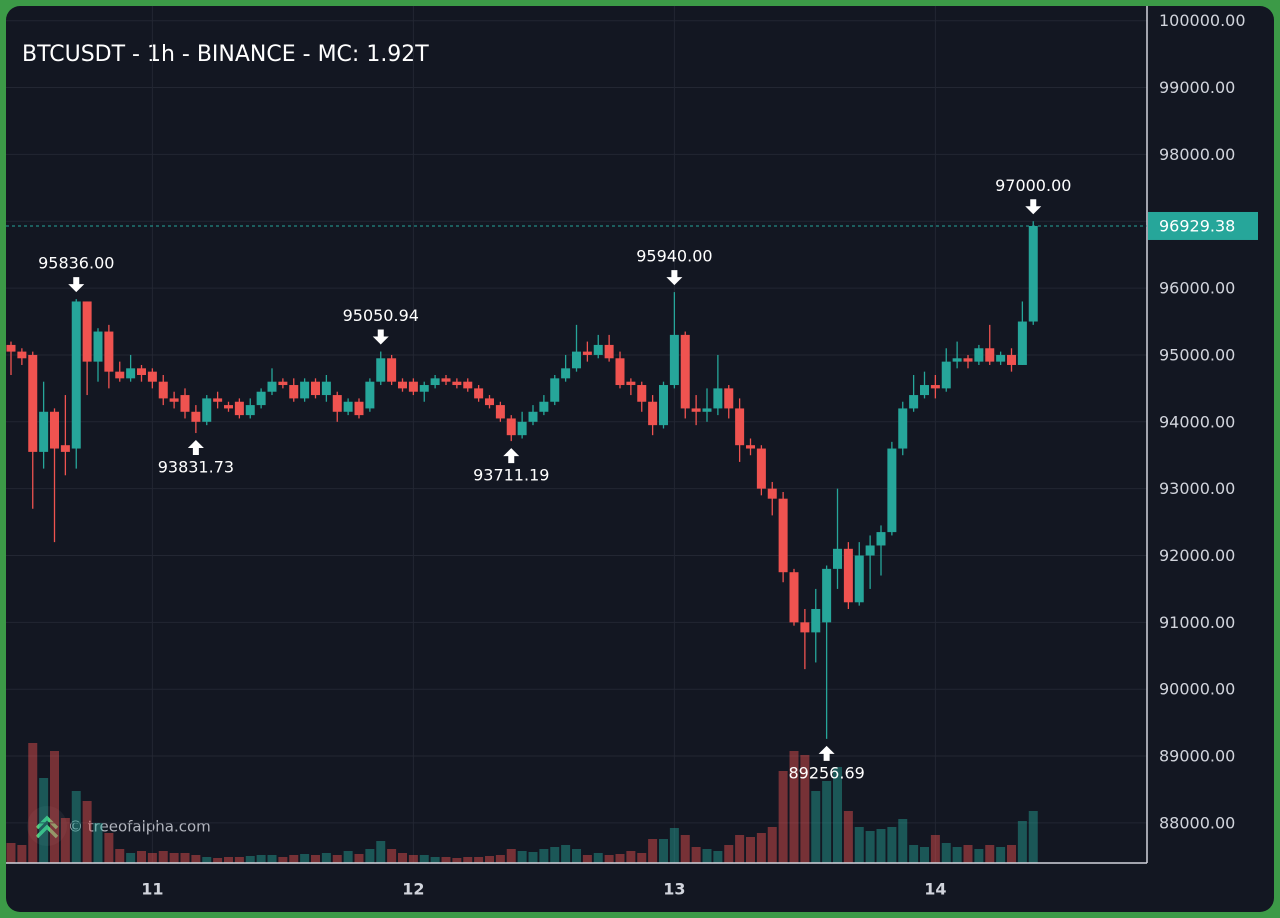 Image resolution: width=1280 pixels, height=918 pixels. What do you see at coordinates (413, 889) in the screenshot?
I see `x-tick-label: 12` at bounding box center [413, 889].